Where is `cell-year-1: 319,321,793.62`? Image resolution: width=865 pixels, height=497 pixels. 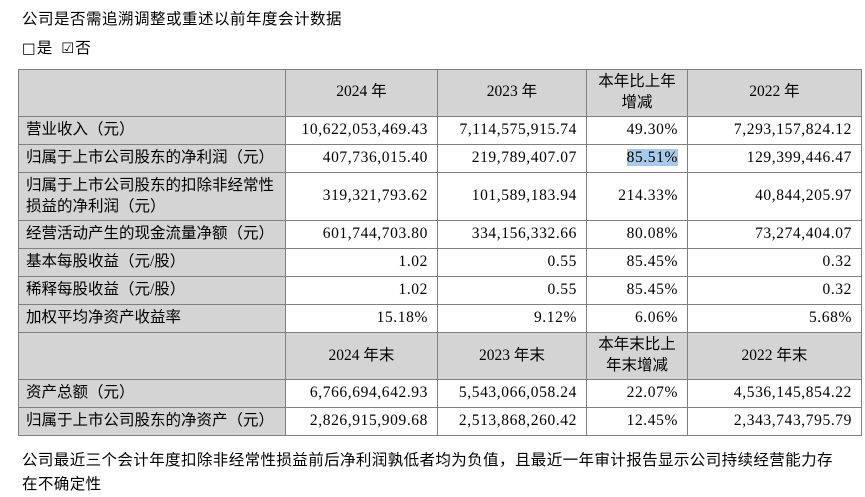
cell-year-1: 319,321,793.62 is located at coordinates (361, 196).